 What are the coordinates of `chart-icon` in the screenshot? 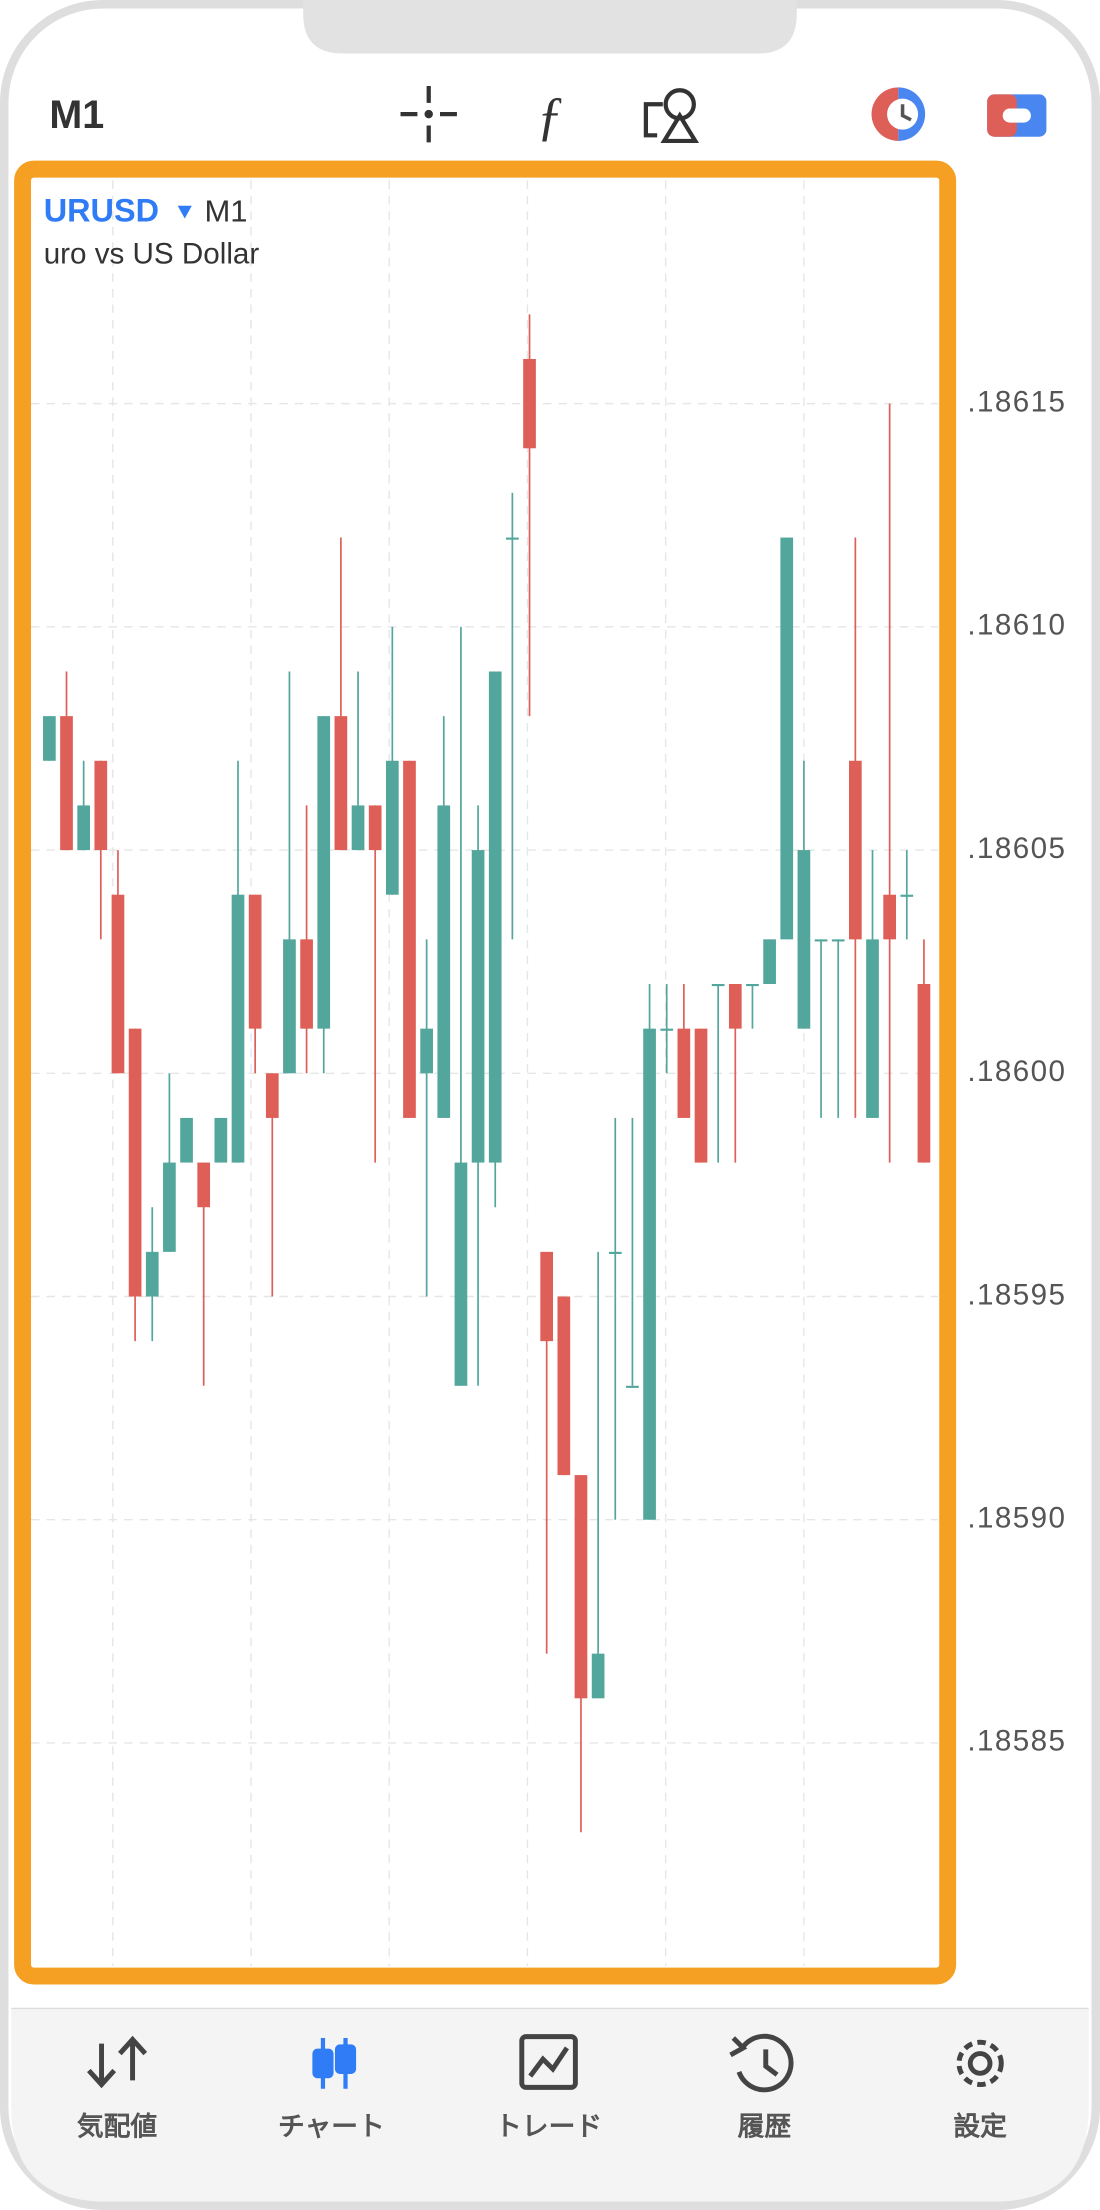 It's located at (334, 2063).